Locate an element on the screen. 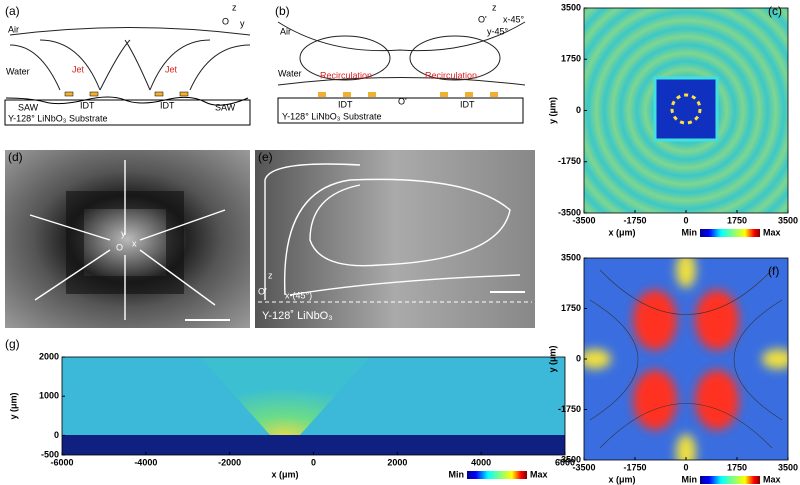  panel-f: (f) is located at coordinates (686, 359).